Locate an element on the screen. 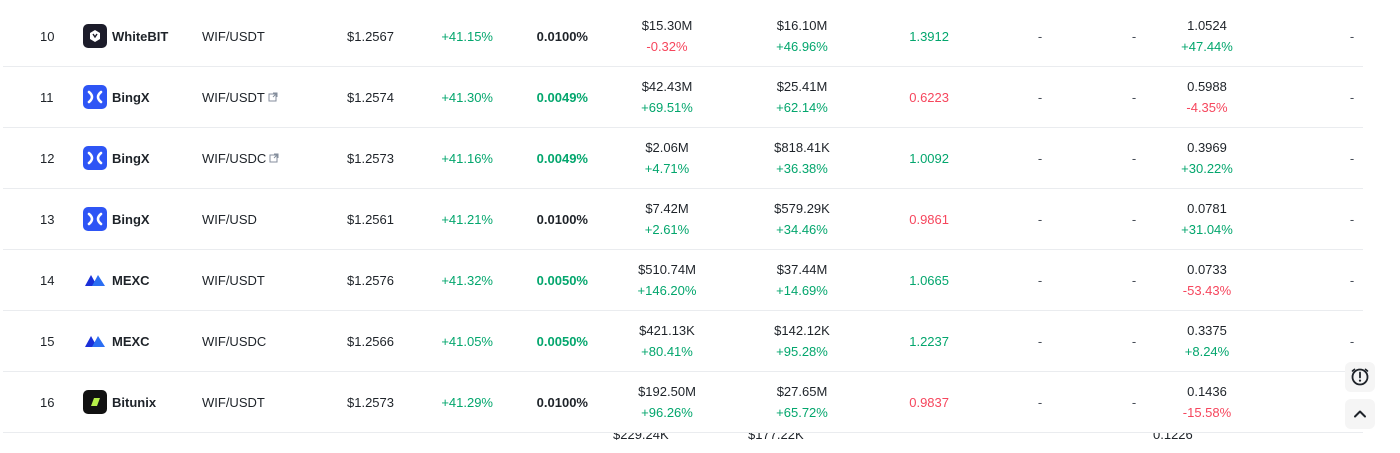  open-interest-cell: $579.29K +34.46% is located at coordinates (802, 219).